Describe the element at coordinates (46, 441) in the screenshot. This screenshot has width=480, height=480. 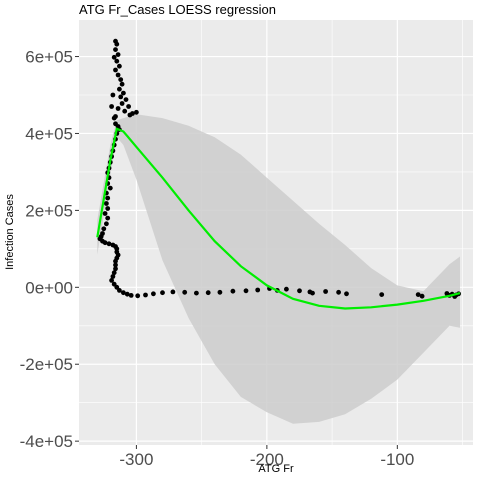
I see `y-tick-label: -4e+05` at that location.